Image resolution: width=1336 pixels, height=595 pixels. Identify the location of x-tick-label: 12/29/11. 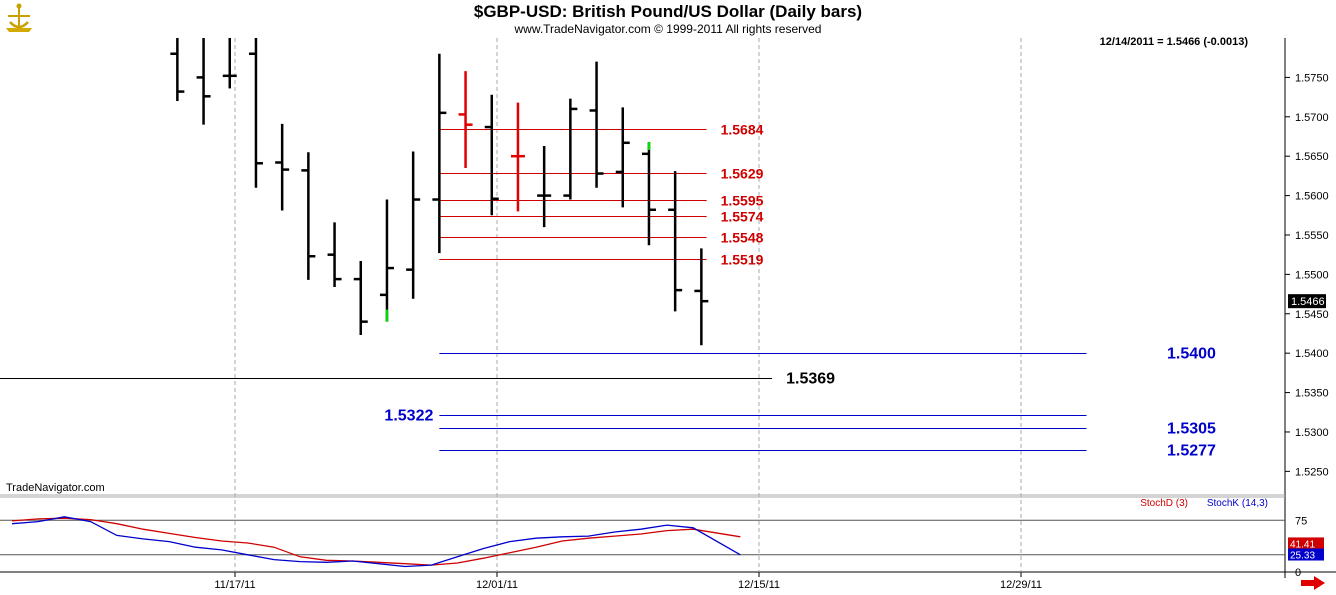
(1021, 585).